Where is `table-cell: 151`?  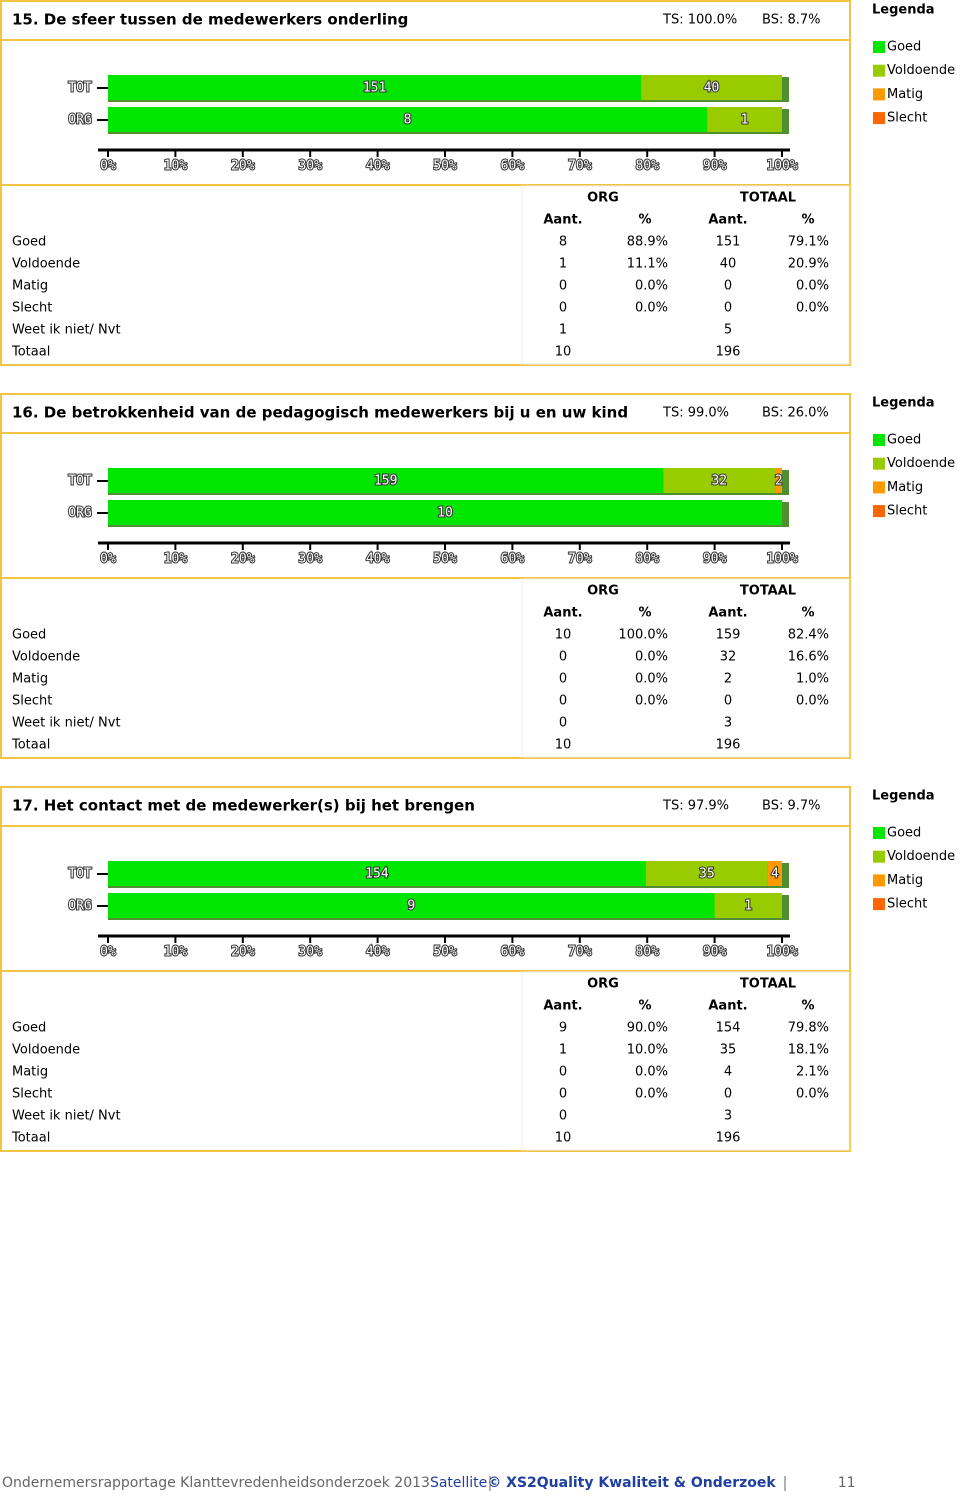
table-cell: 151 is located at coordinates (728, 242).